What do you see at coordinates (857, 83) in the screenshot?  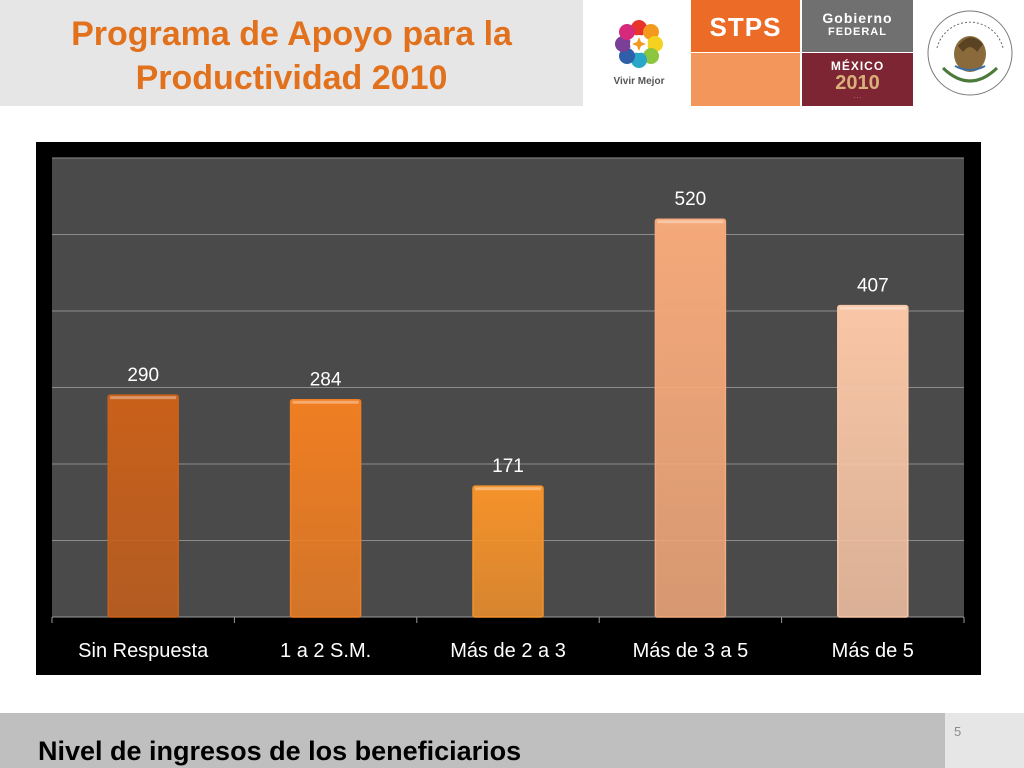 I see `year-2010-text: 2010` at bounding box center [857, 83].